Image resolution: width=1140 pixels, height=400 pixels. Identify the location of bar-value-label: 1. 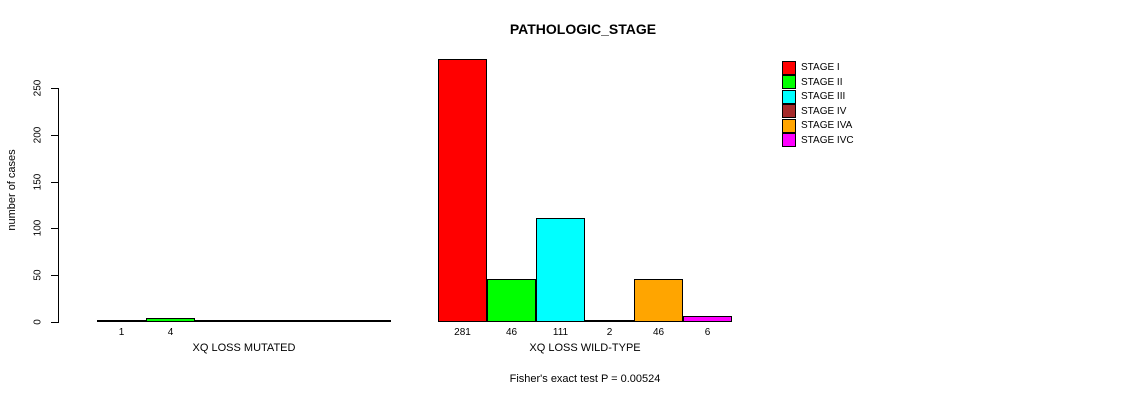
(121, 332).